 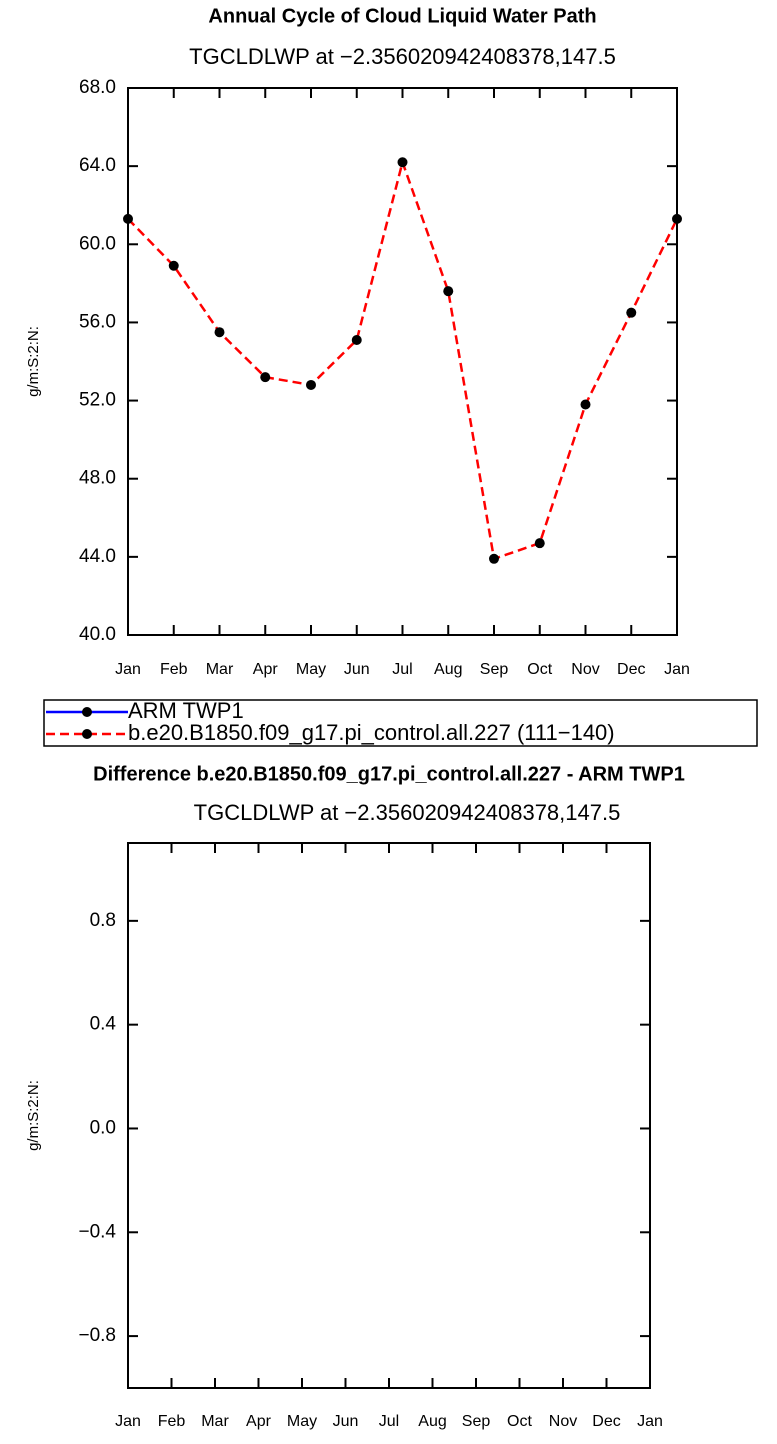 What do you see at coordinates (97, 634) in the screenshot?
I see `y-tick-label: 40.0` at bounding box center [97, 634].